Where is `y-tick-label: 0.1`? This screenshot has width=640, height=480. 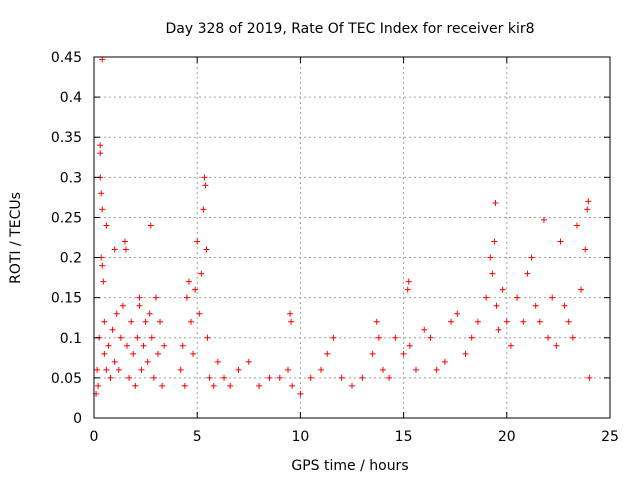
y-tick-label: 0.1 is located at coordinates (71, 339).